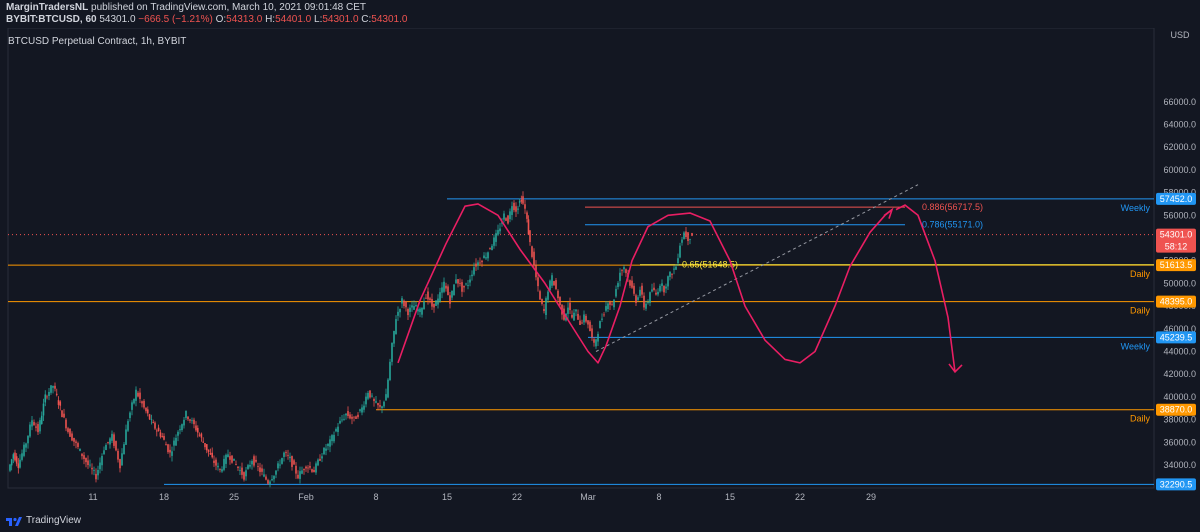  Describe the element at coordinates (51, 19) in the screenshot. I see `symbol-label: BYBIT:BTCUSD, 60` at that location.